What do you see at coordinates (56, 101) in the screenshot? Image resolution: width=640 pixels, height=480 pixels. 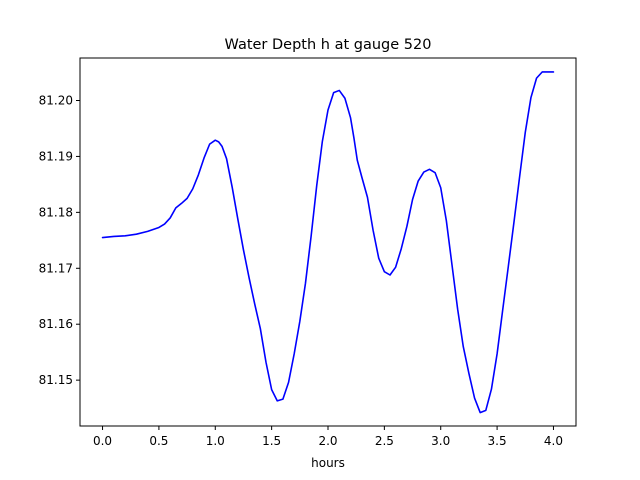 I see `y-tick-label: 81.20` at bounding box center [56, 101].